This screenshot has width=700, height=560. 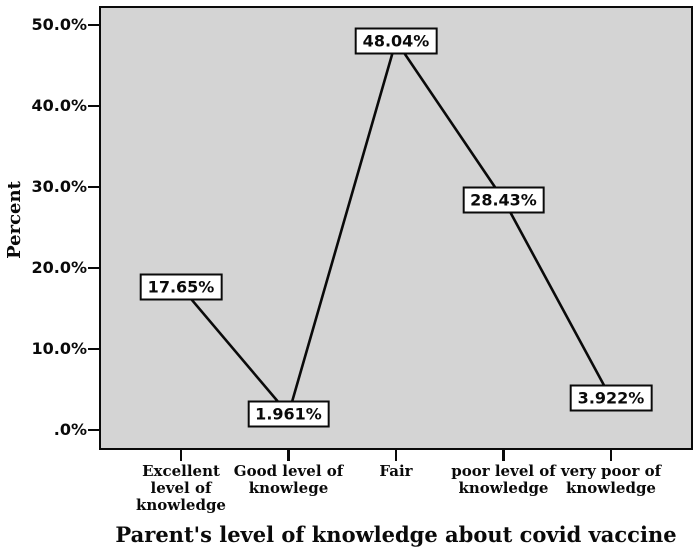 I want to click on x-category-label: Good level of knowlege, so click(x=288, y=479).